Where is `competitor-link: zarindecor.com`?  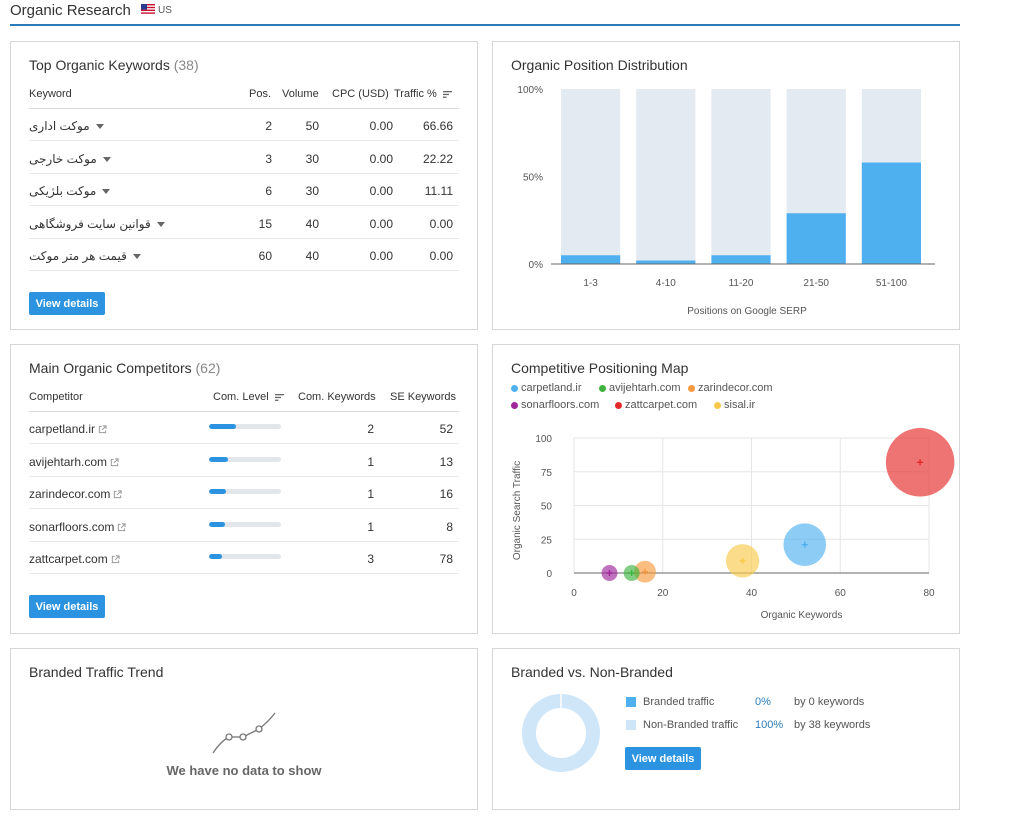 competitor-link: zarindecor.com is located at coordinates (75, 494).